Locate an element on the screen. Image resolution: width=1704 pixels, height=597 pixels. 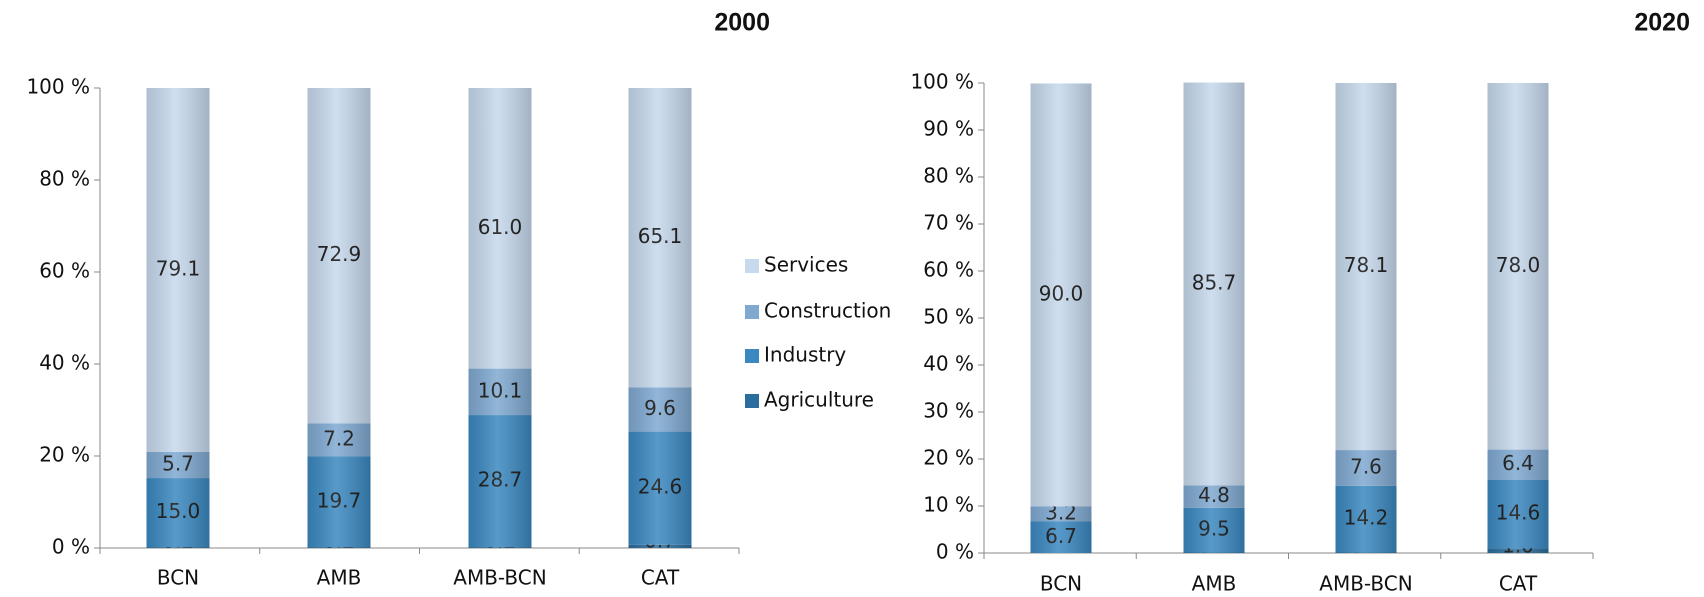
y-tick-label: 10 % is located at coordinates (948, 505).